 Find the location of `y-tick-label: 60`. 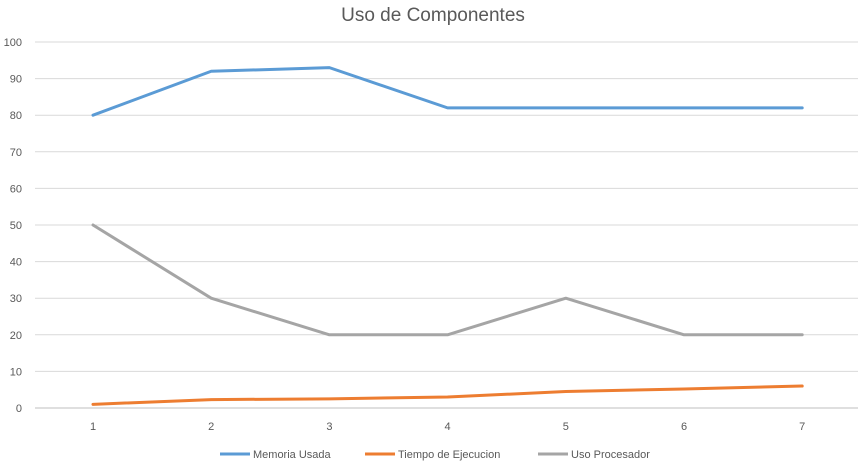

y-tick-label: 60 is located at coordinates (16, 189).